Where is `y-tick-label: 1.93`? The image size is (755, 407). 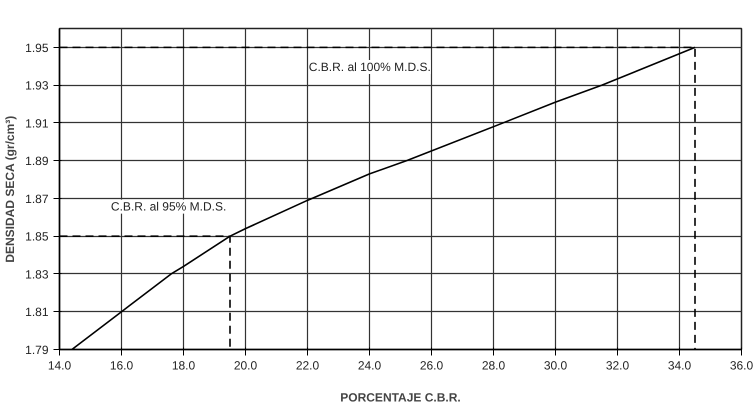
y-tick-label: 1.93 is located at coordinates (37, 85).